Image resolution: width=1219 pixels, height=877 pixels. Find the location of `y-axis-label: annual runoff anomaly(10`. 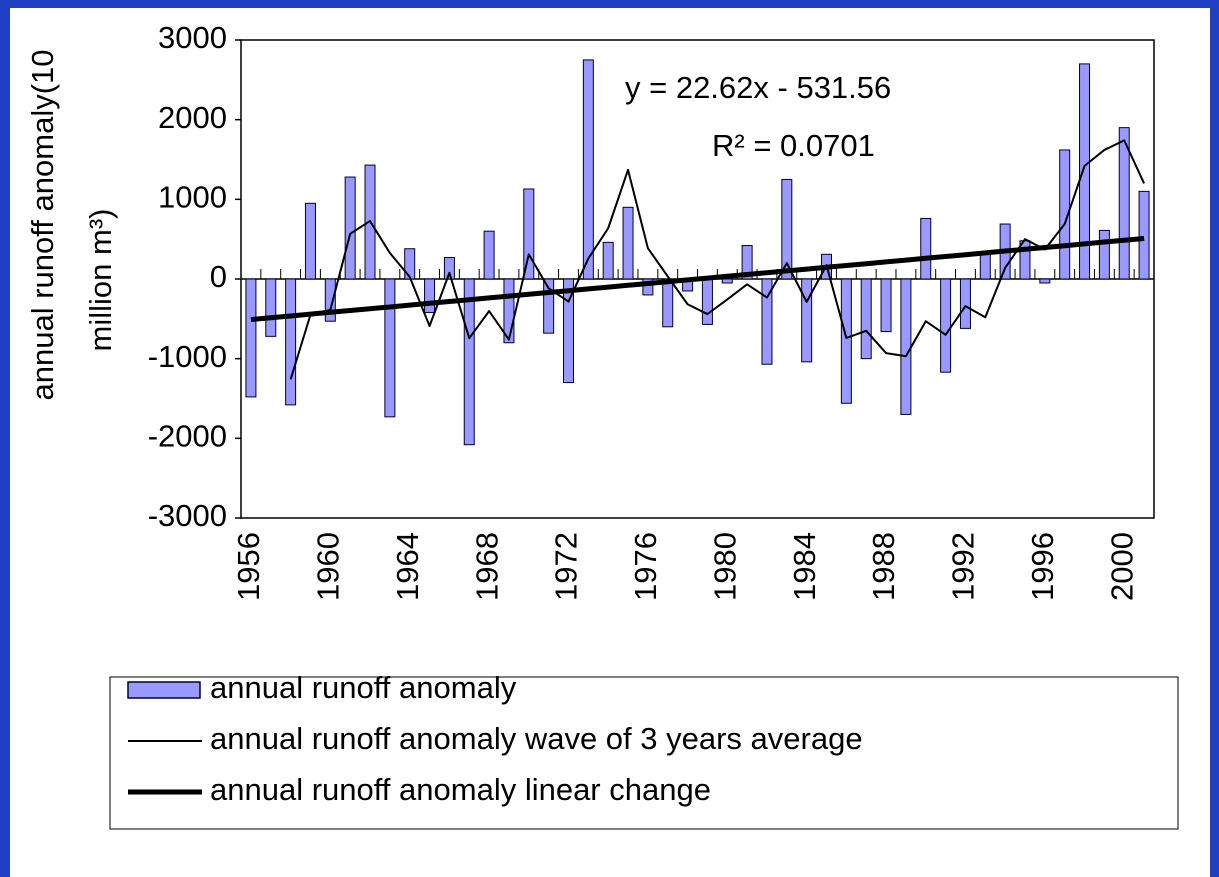

y-axis-label: annual runoff anomaly(10 is located at coordinates (42, 224).